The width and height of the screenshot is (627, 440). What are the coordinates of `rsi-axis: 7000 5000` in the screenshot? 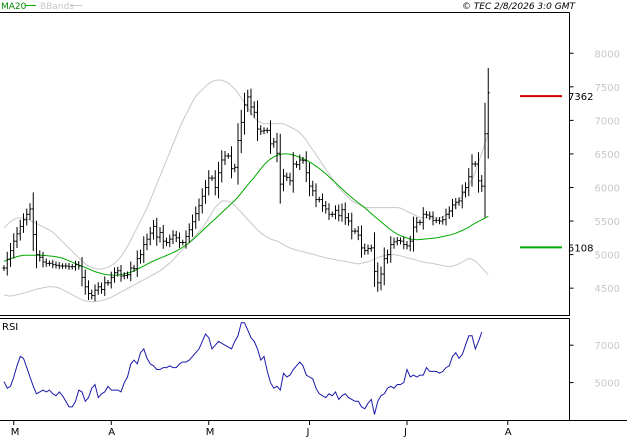 It's located at (594, 365).